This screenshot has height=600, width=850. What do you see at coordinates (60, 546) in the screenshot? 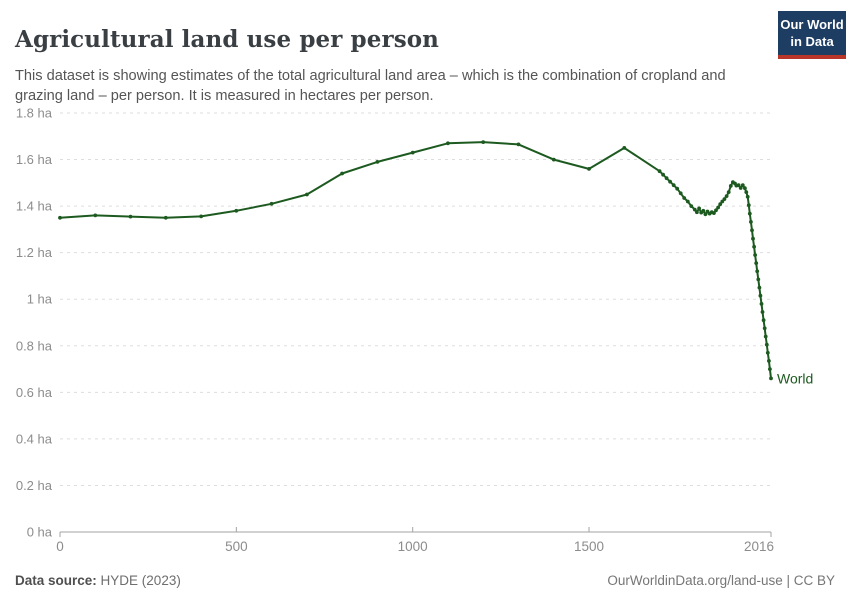
I see `x-axis-tick-label: 0` at bounding box center [60, 546].